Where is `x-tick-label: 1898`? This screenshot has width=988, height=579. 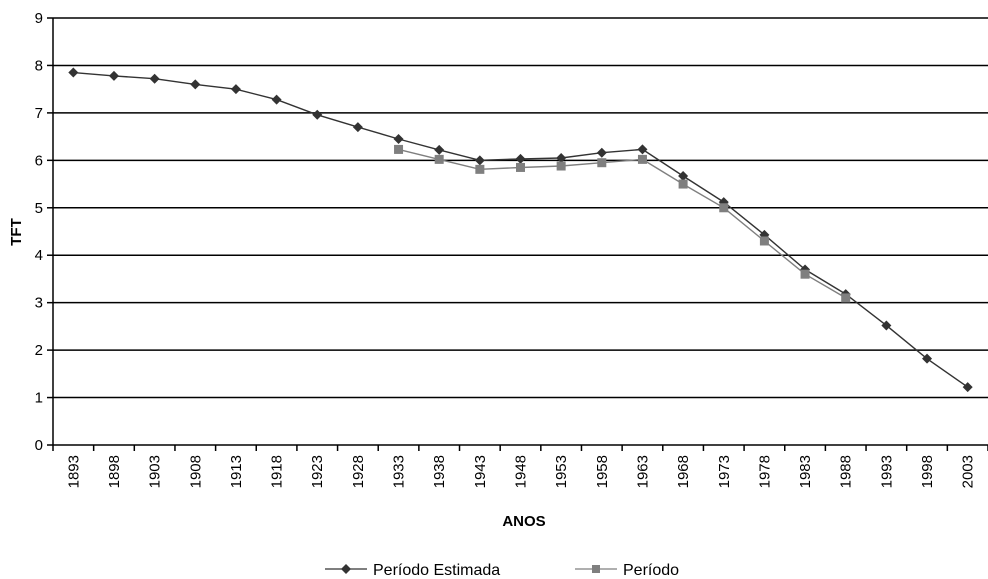 x-tick-label: 1898 is located at coordinates (114, 471).